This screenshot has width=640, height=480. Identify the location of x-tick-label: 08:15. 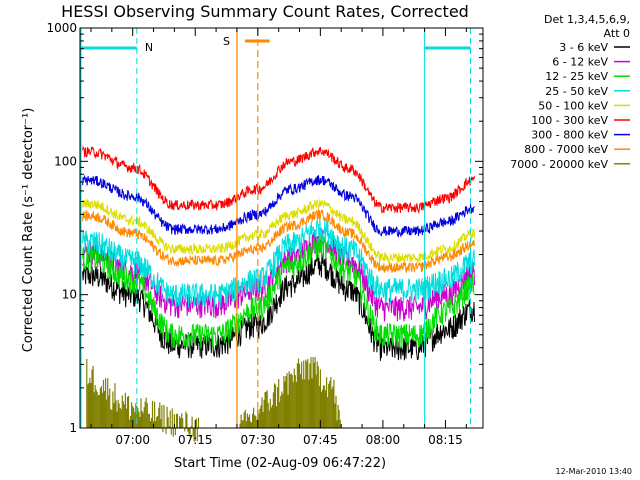
(445, 440).